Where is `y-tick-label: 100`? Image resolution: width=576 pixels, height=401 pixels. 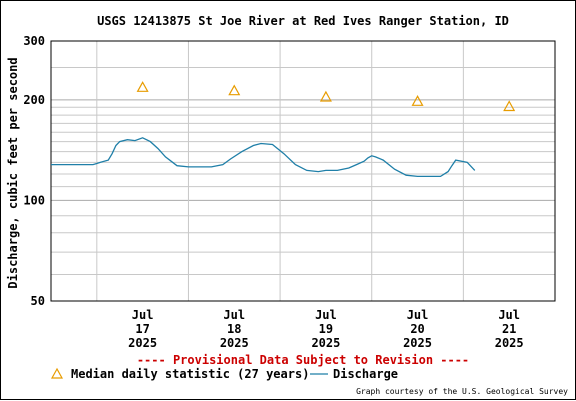 y-tick-label: 100 is located at coordinates (34, 200).